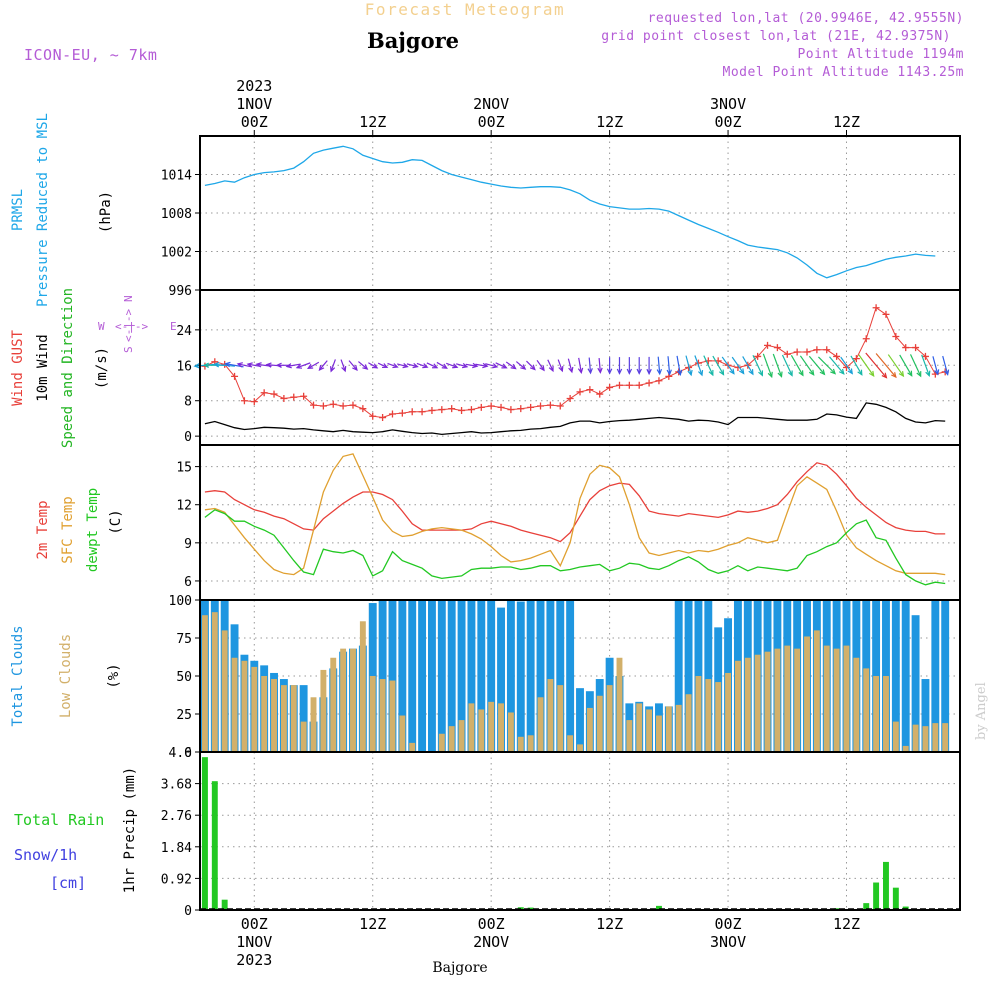 The image size is (1000, 1000). Describe the element at coordinates (18, 210) in the screenshot. I see `panel-label-pressure: PRMSL` at that location.